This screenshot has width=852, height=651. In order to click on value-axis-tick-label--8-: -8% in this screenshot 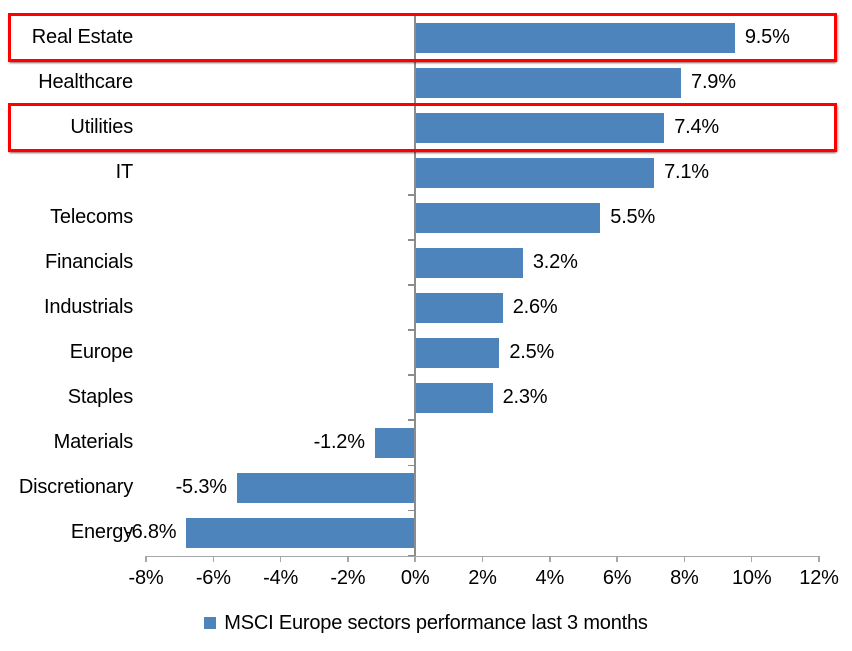, I will do `click(146, 578)`.